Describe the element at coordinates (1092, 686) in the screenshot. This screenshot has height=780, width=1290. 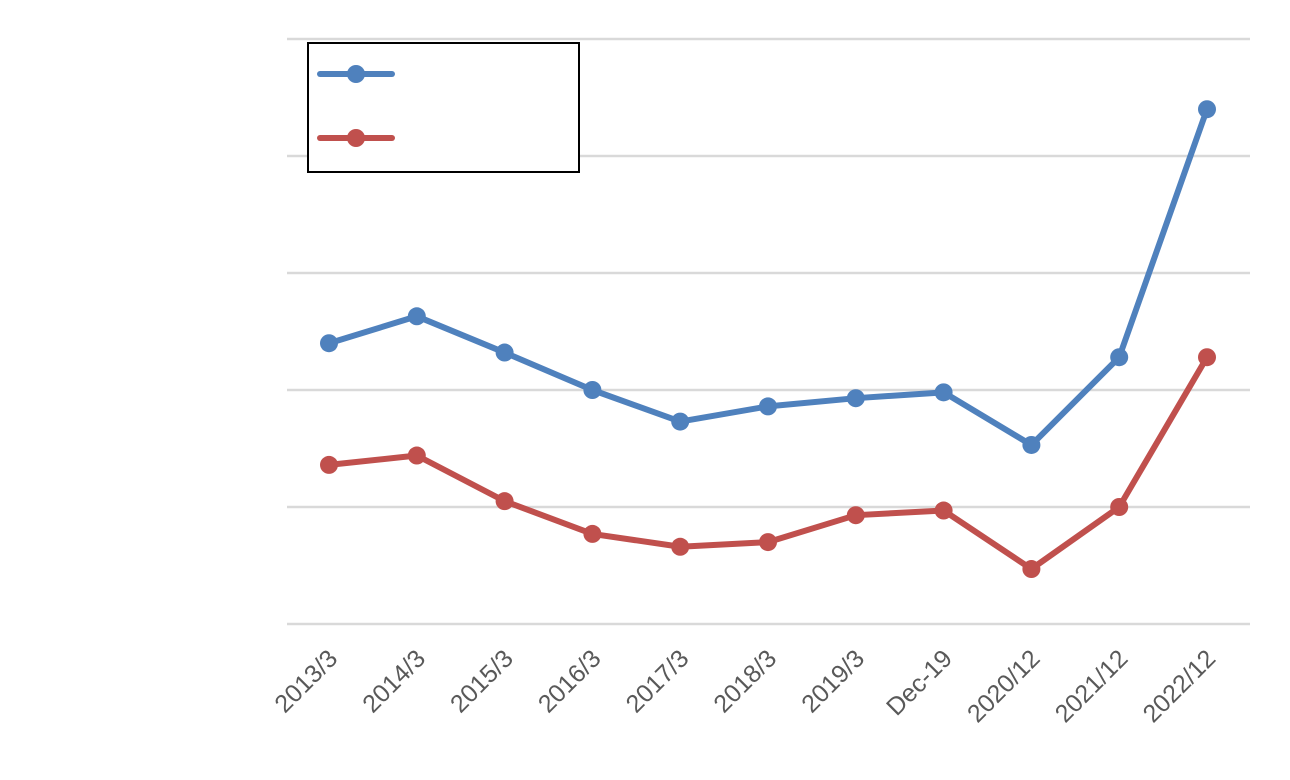
I see `x-tick-label: 2021/12` at that location.